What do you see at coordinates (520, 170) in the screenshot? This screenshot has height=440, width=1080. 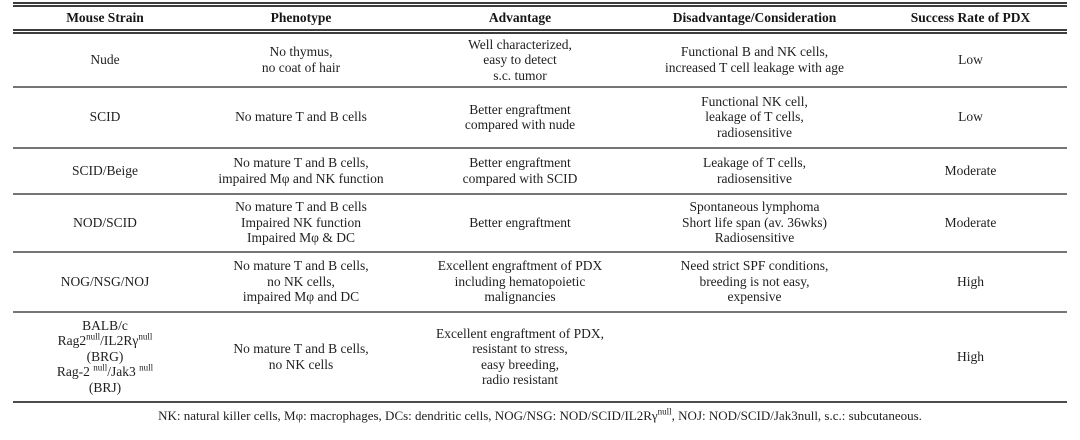 I see `advantage-cell: Better engraftment compared with SCID` at bounding box center [520, 170].